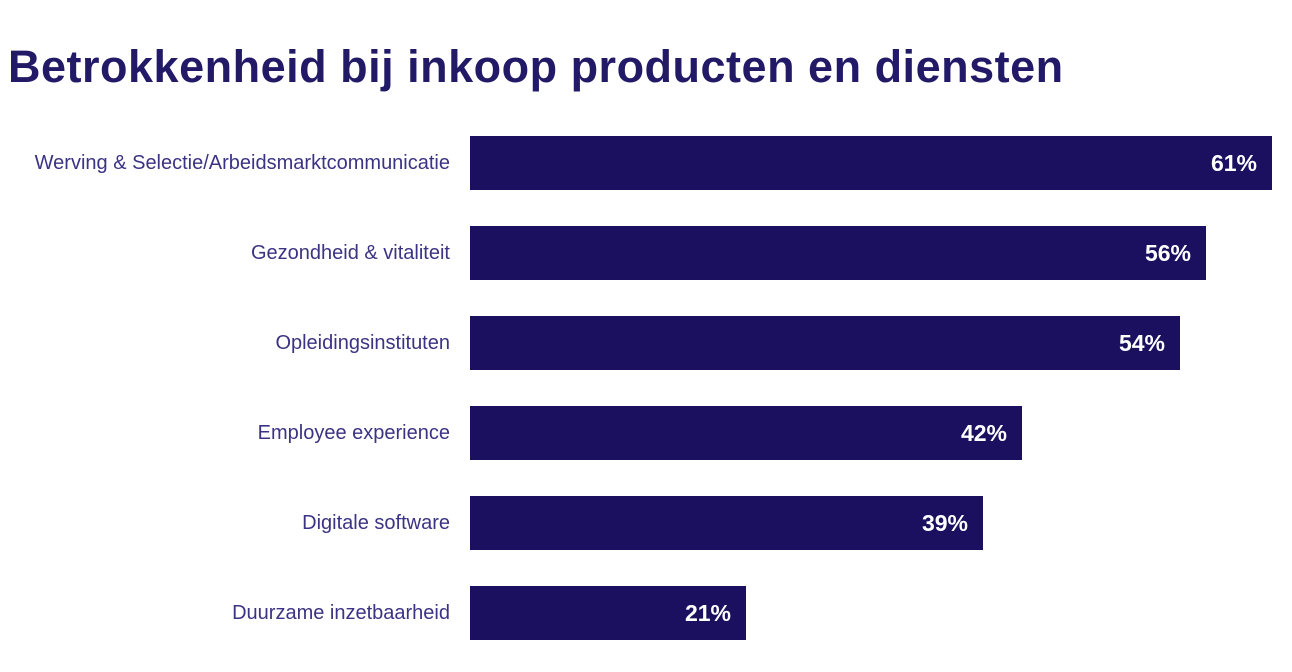  What do you see at coordinates (983, 432) in the screenshot?
I see `value-label: 42%` at bounding box center [983, 432].